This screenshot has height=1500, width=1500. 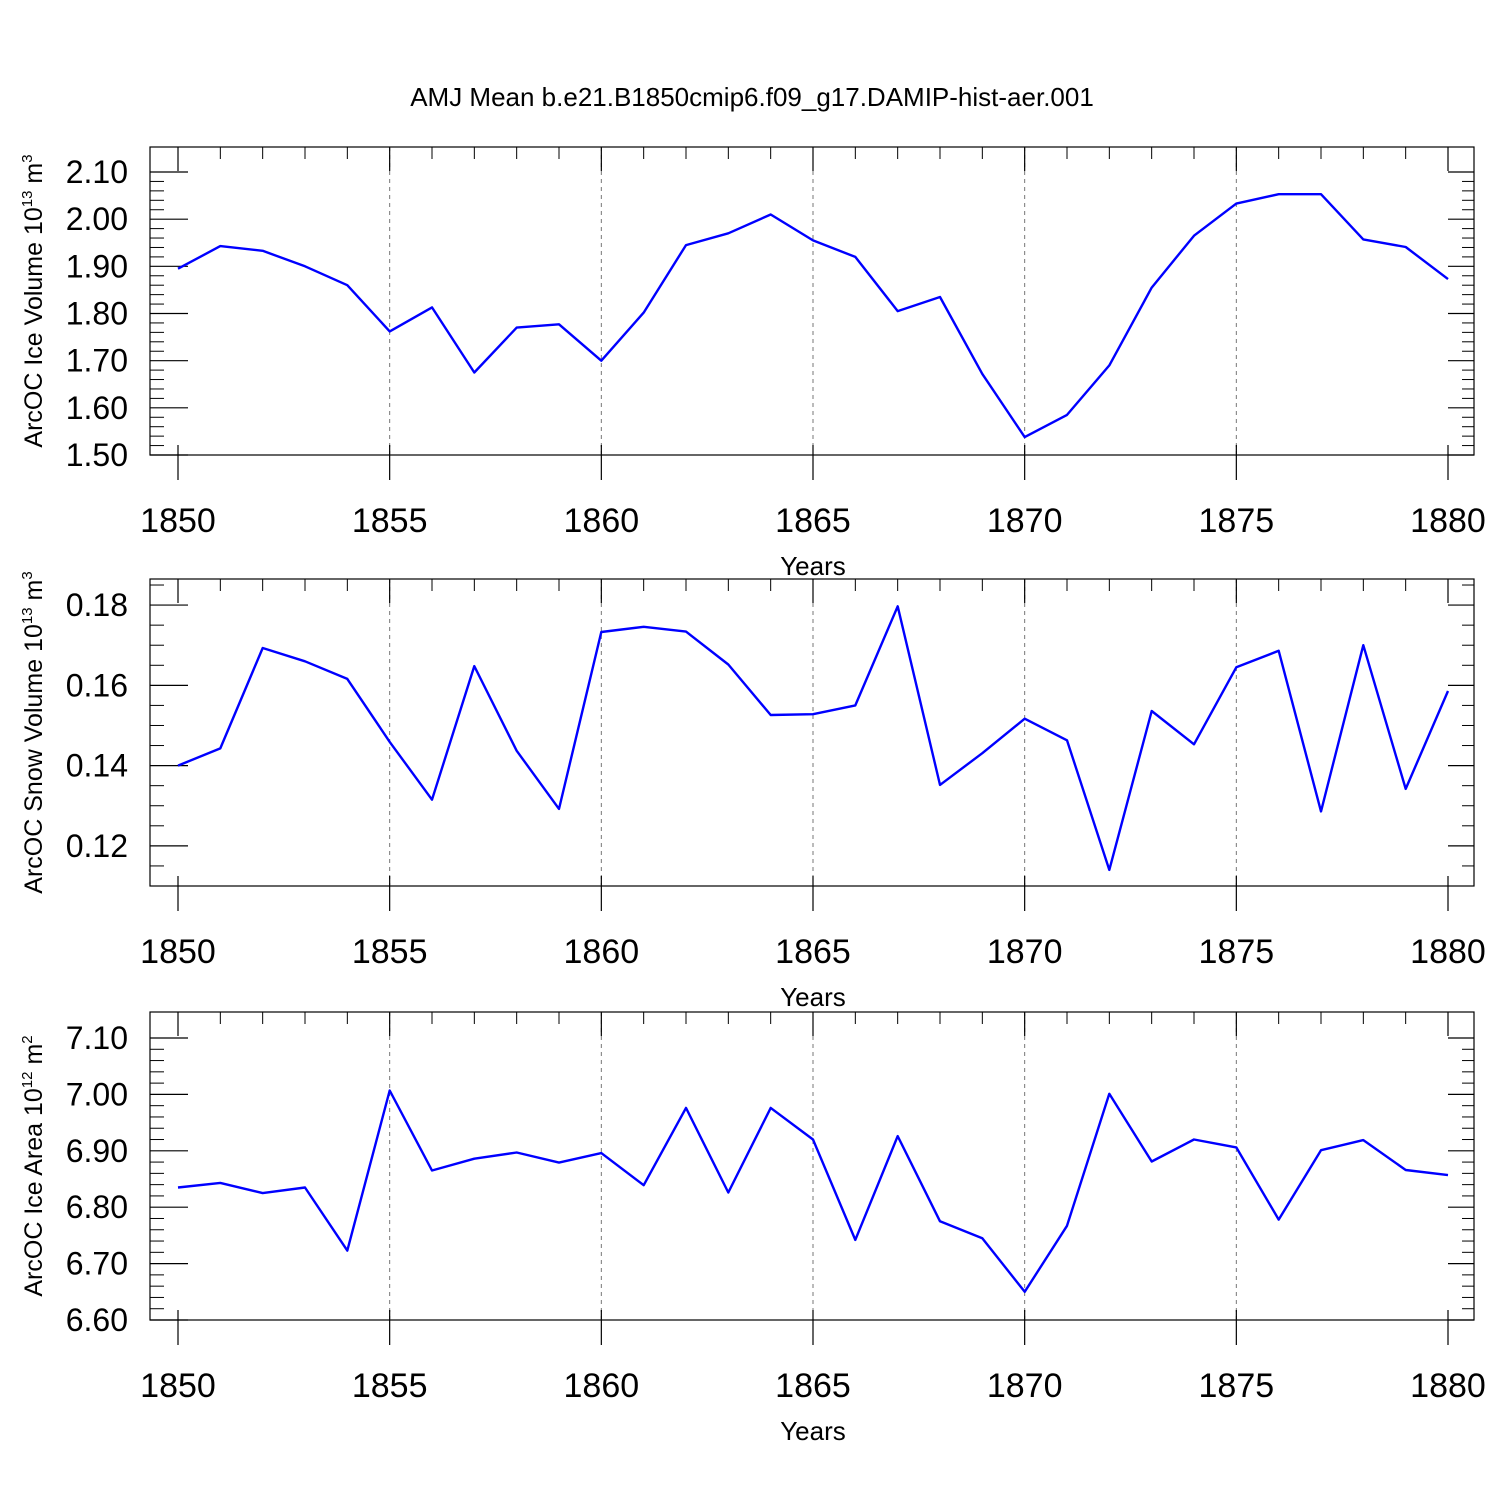 I want to click on y-axis-label: ArcOC Ice Volume 1013 m3, so click(x=33, y=300).